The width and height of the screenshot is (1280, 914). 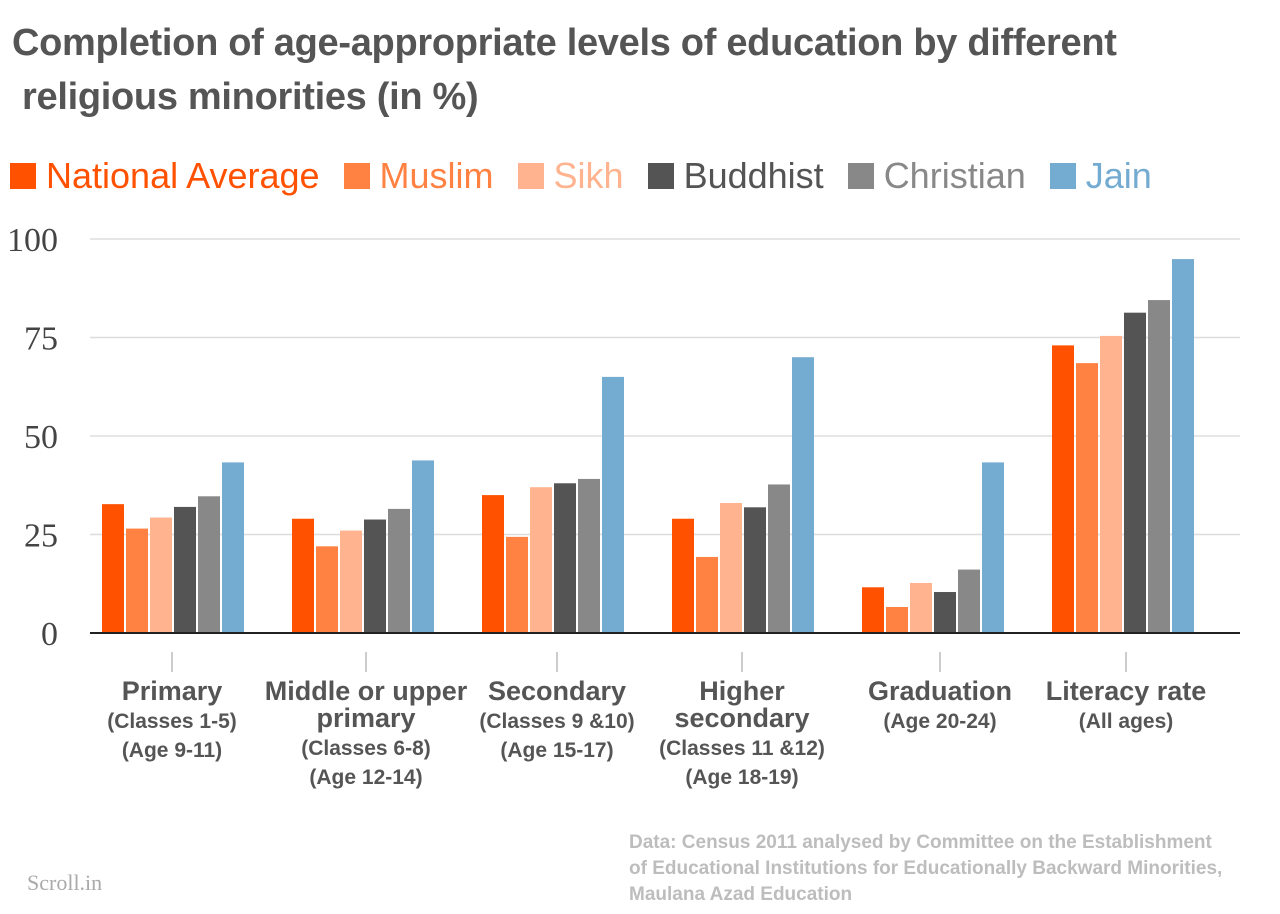 I want to click on legend-label: Jain, so click(x=1118, y=175).